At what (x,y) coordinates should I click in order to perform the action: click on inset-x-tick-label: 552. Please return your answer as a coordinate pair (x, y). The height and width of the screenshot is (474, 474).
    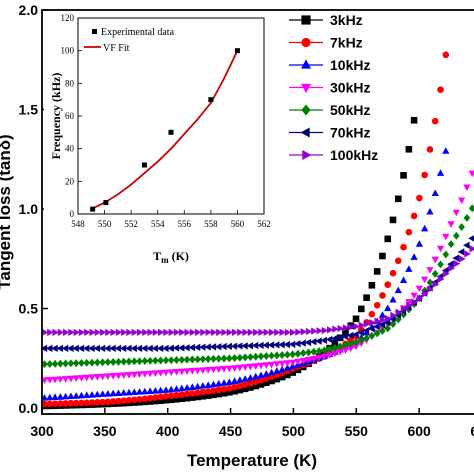
    Looking at the image, I should click on (131, 224).